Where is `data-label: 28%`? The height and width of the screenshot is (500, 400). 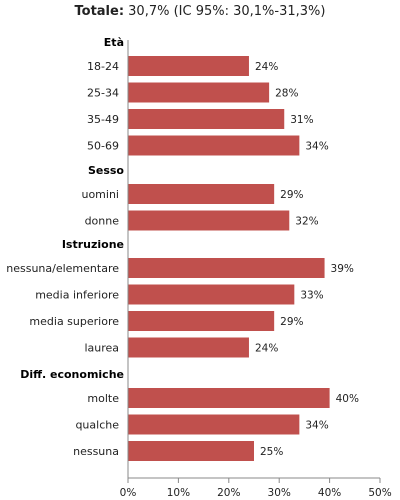
data-label: 28% is located at coordinates (286, 94).